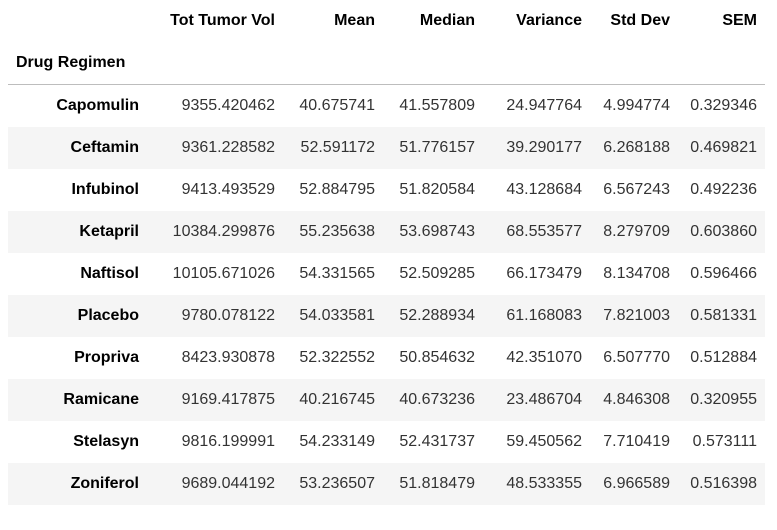 The width and height of the screenshot is (777, 530). What do you see at coordinates (77, 21) in the screenshot?
I see `header-blank-cell` at bounding box center [77, 21].